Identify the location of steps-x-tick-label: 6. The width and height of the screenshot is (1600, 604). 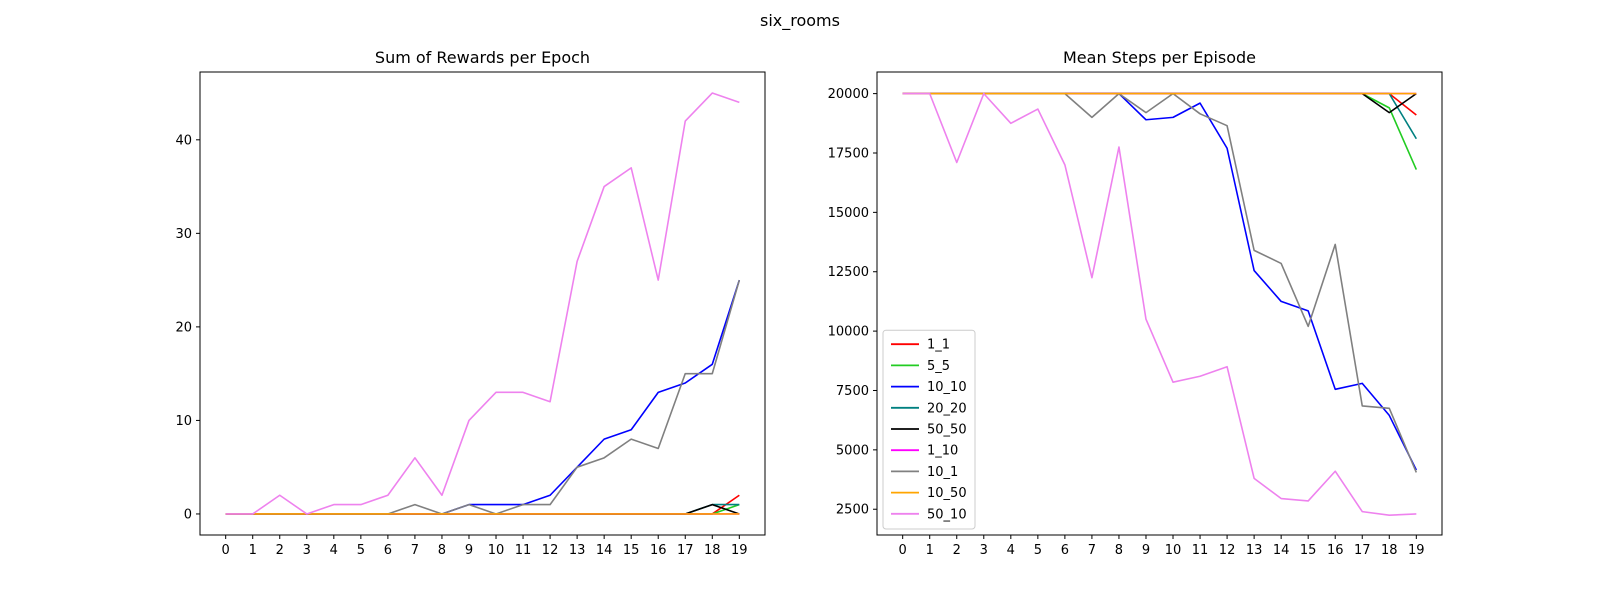
(1065, 550).